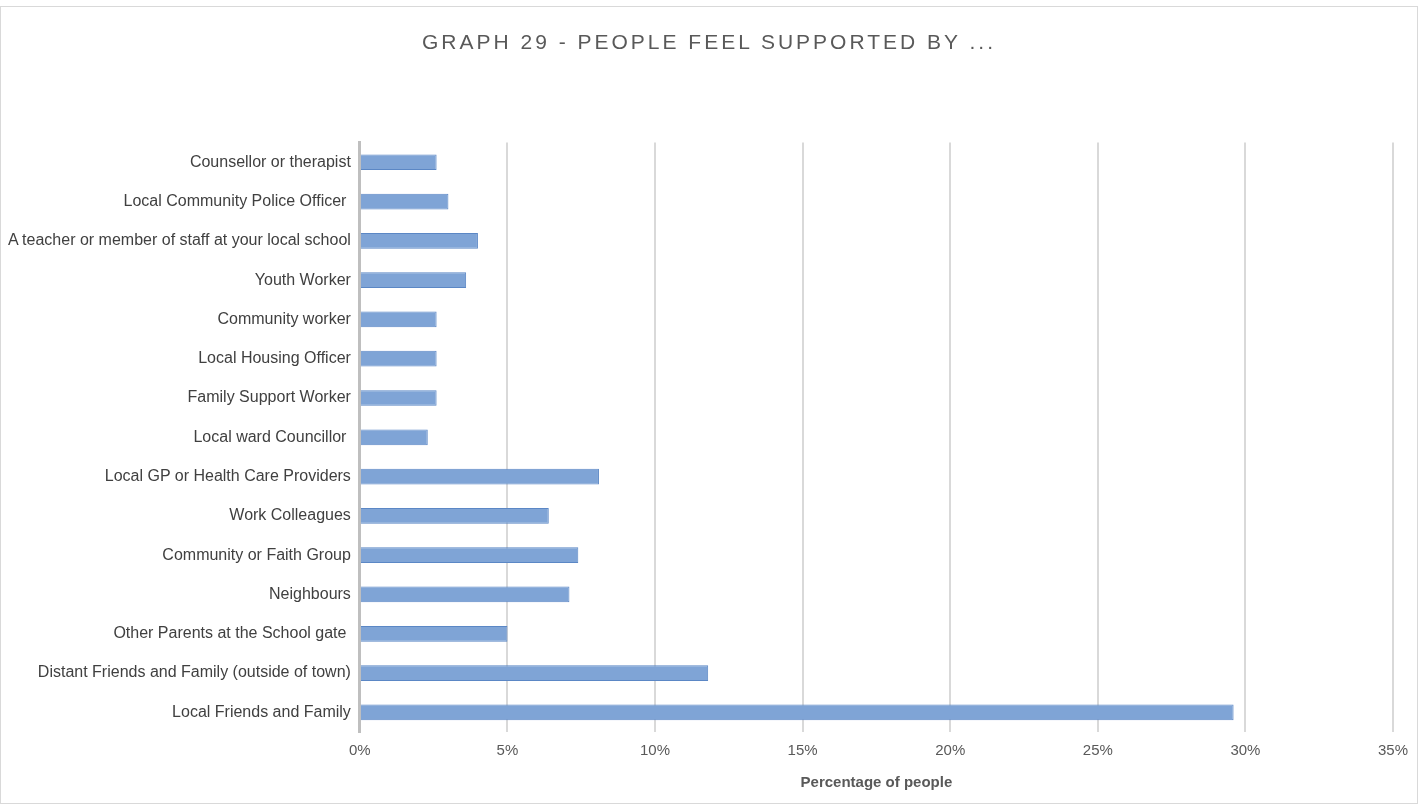 Image resolution: width=1423 pixels, height=808 pixels. Describe the element at coordinates (950, 750) in the screenshot. I see `x-tick-label: 20%` at that location.